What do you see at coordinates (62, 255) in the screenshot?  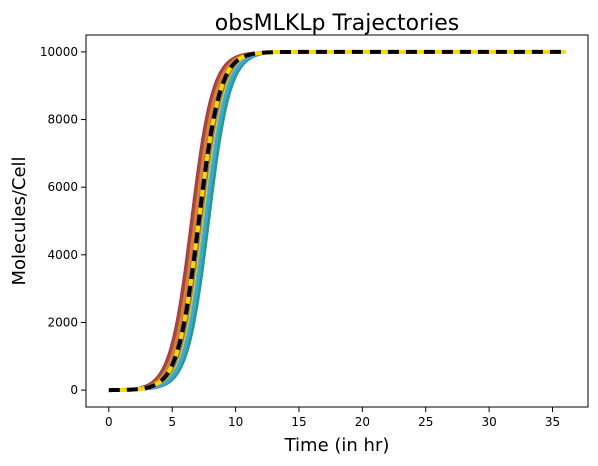 I see `y-tick-label: 4000` at bounding box center [62, 255].